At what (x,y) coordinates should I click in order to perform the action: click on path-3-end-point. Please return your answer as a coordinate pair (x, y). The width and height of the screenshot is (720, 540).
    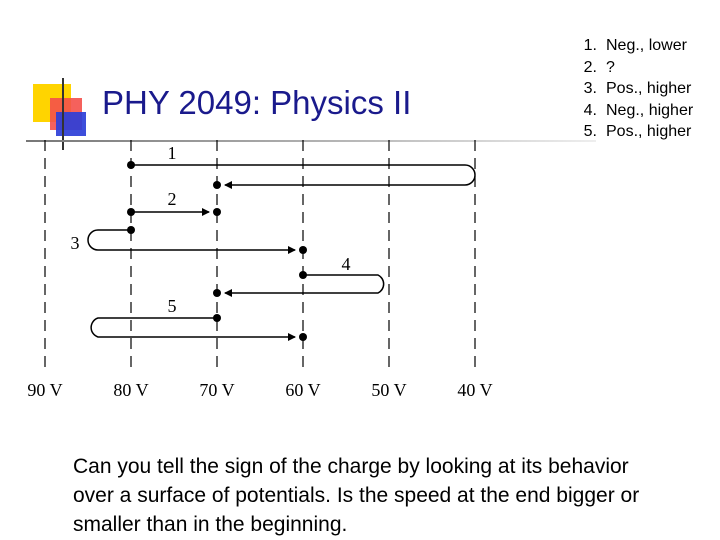
    Looking at the image, I should click on (303, 250).